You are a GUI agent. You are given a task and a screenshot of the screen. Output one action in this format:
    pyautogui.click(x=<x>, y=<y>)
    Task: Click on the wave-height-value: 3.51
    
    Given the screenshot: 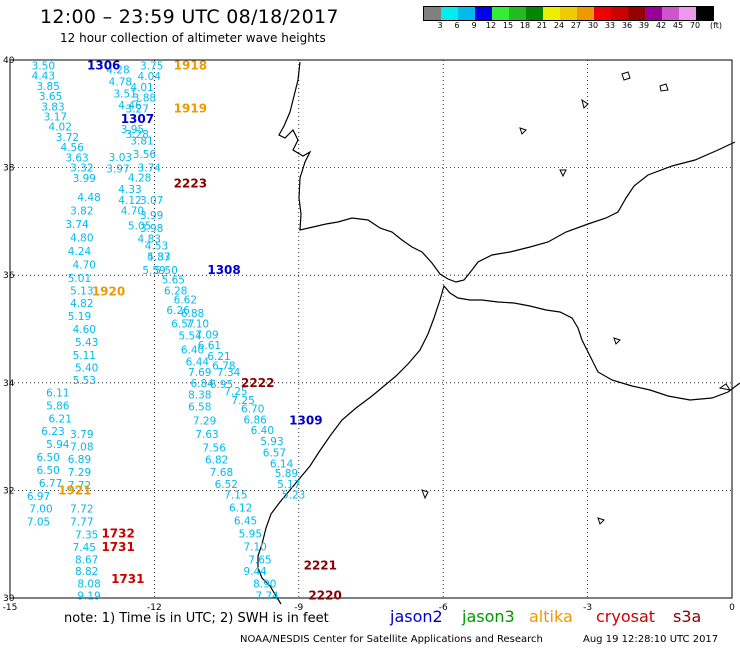 What is the action you would take?
    pyautogui.click(x=124, y=94)
    